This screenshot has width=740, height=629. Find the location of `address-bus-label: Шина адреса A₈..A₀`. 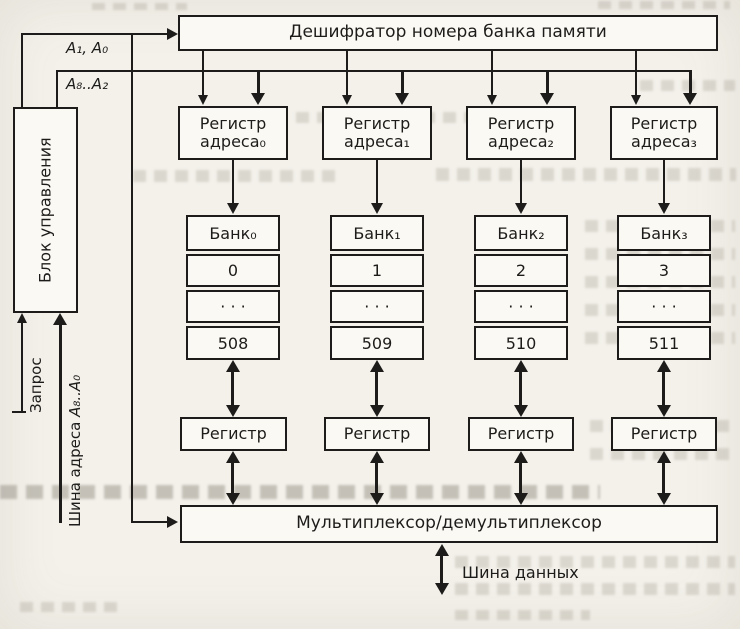

address-bus-label: Шина адреса A₈..A₀ is located at coordinates (75, 450).